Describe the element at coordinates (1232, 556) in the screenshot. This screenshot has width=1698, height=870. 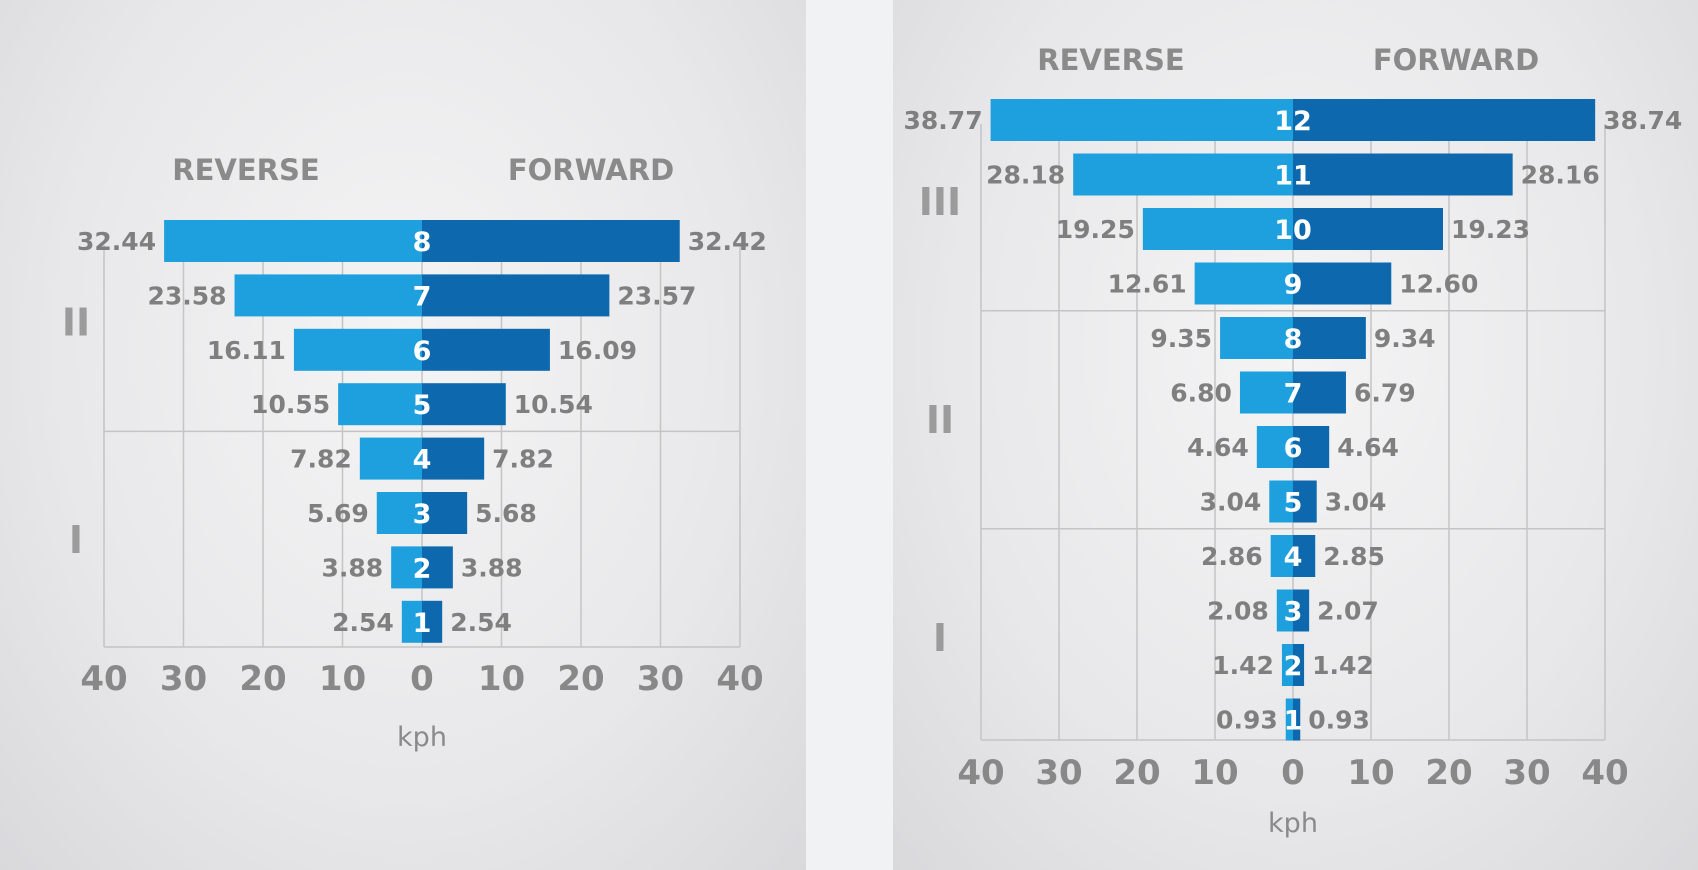
I see `reverse-value-label: 2.86` at that location.